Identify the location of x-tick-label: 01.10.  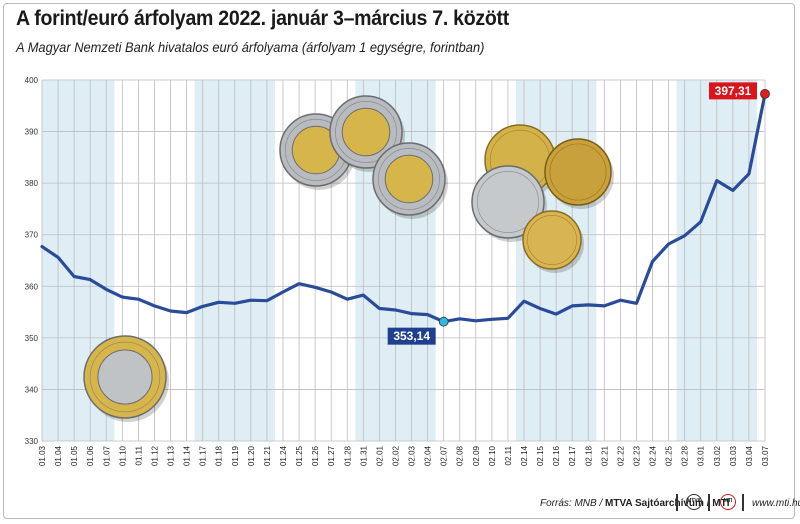
(122, 455).